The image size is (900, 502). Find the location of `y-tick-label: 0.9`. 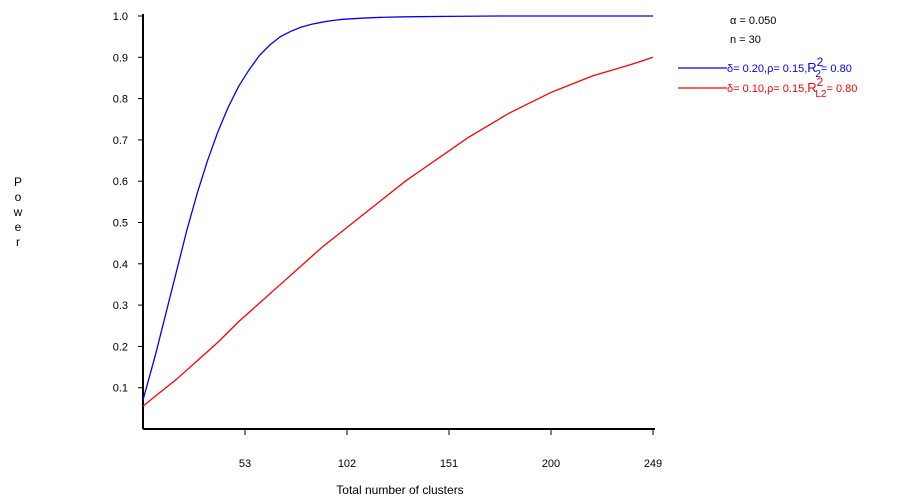

y-tick-label: 0.9 is located at coordinates (120, 58).